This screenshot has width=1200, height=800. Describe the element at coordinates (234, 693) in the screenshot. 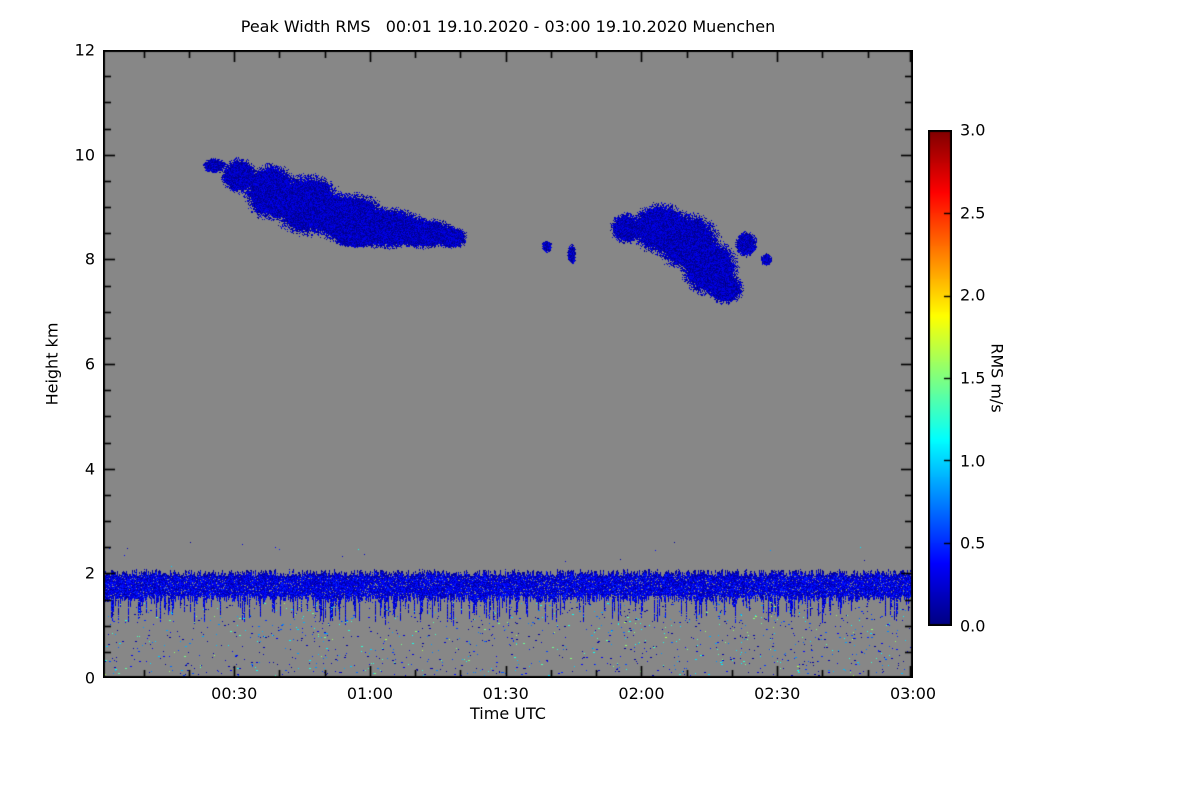

I see `x-tick-label: 00:30` at that location.